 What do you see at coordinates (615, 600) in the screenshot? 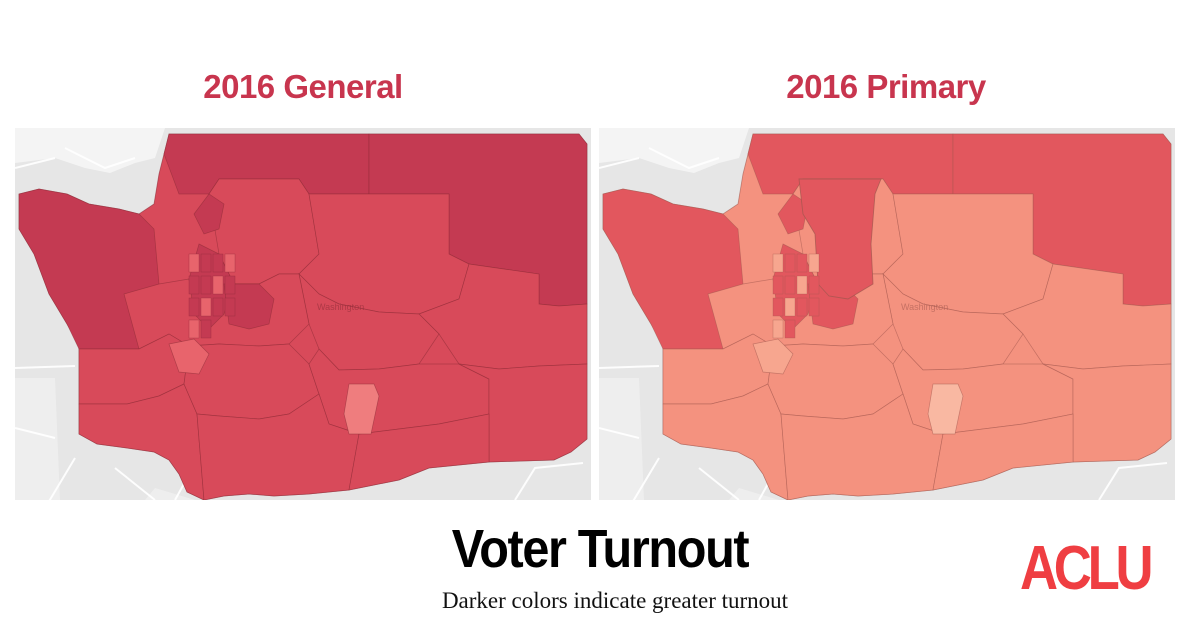
I see `subtitle: Darker colors indicate greater turnout` at bounding box center [615, 600].